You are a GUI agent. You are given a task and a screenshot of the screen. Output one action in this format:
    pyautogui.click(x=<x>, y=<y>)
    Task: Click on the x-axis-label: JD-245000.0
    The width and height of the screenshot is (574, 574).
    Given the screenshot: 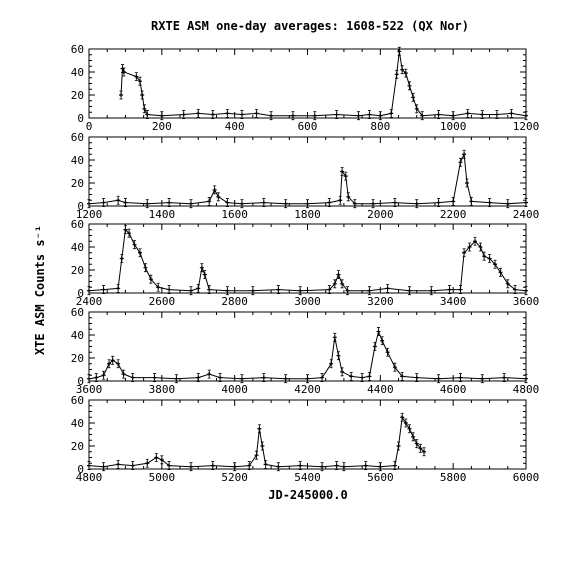 What is the action you would take?
    pyautogui.click(x=307, y=495)
    